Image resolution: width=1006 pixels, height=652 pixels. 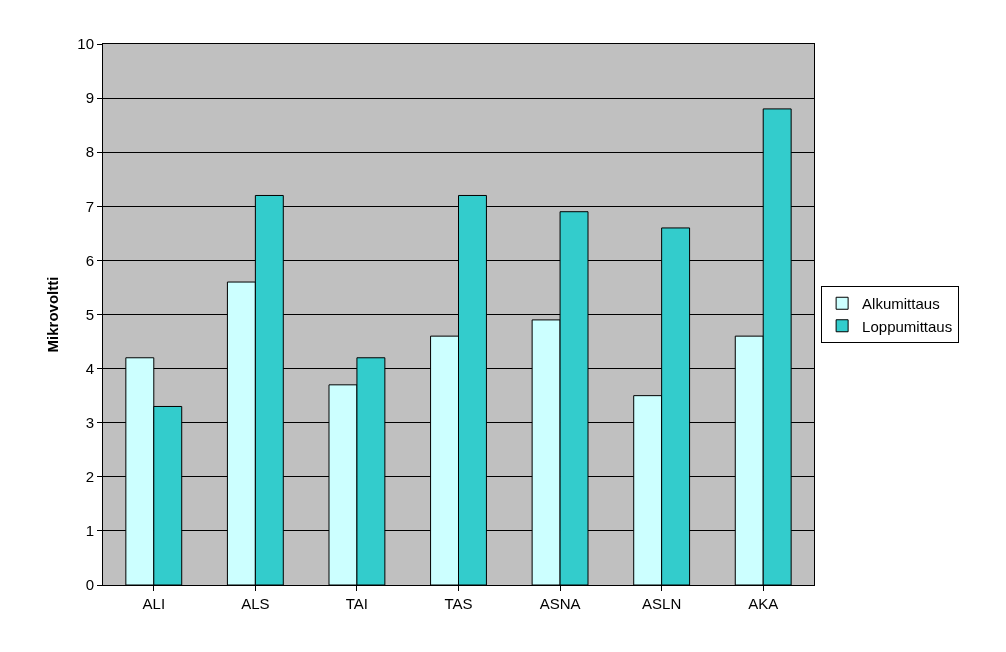 I want to click on y-tick-label: 0, so click(x=89, y=585).